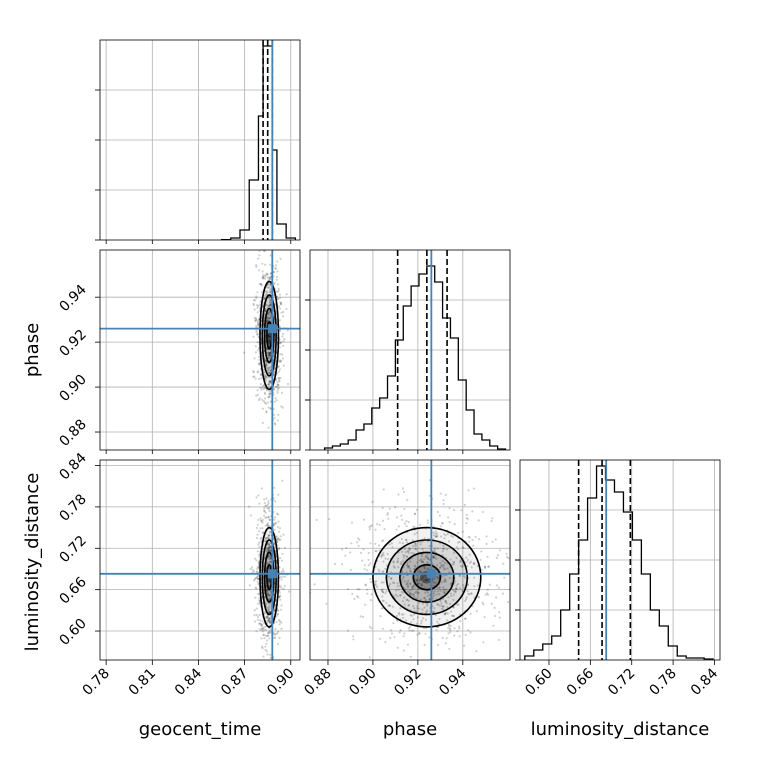  Describe the element at coordinates (72, 549) in the screenshot. I see `y-tick-label: 0.72` at that location.